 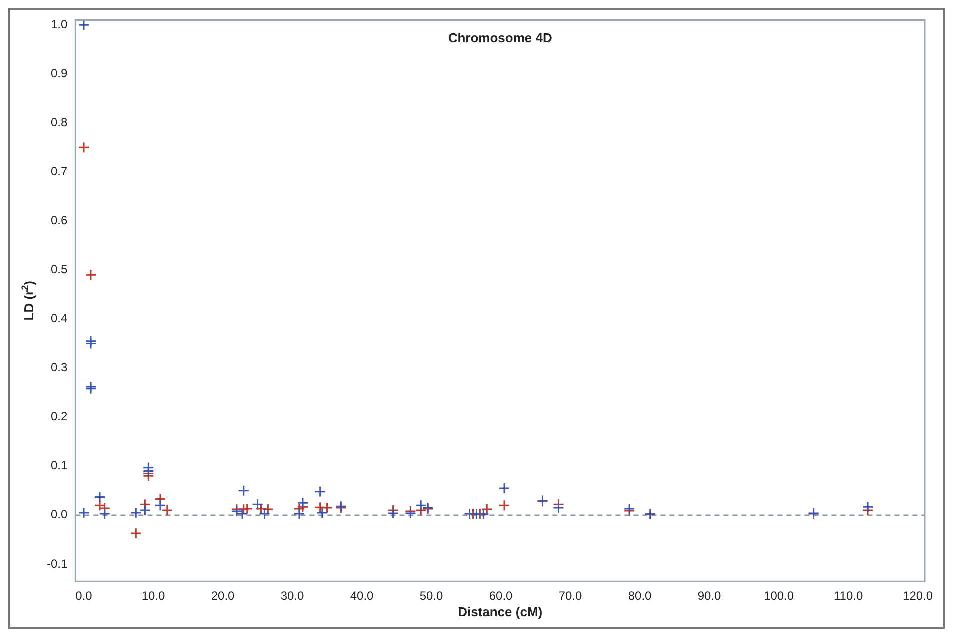 What do you see at coordinates (223, 596) in the screenshot?
I see `x-tick-label: 20.0` at bounding box center [223, 596].